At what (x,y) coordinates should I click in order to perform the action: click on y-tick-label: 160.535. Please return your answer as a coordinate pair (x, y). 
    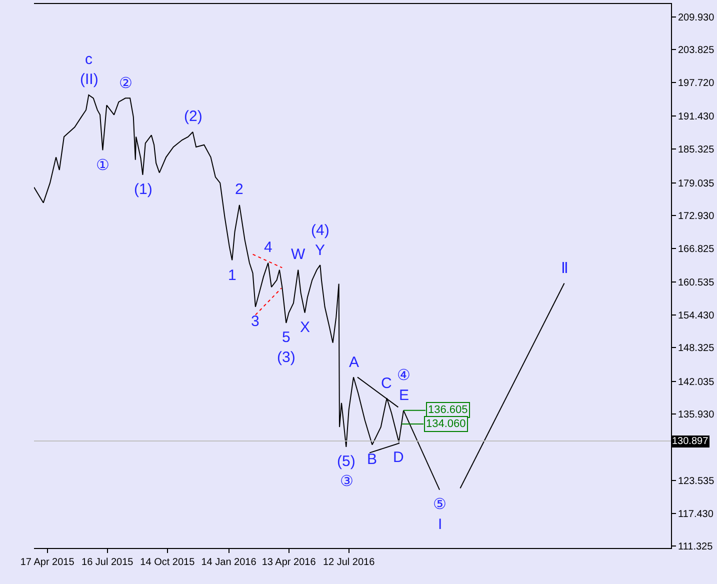
    Looking at the image, I should click on (696, 283).